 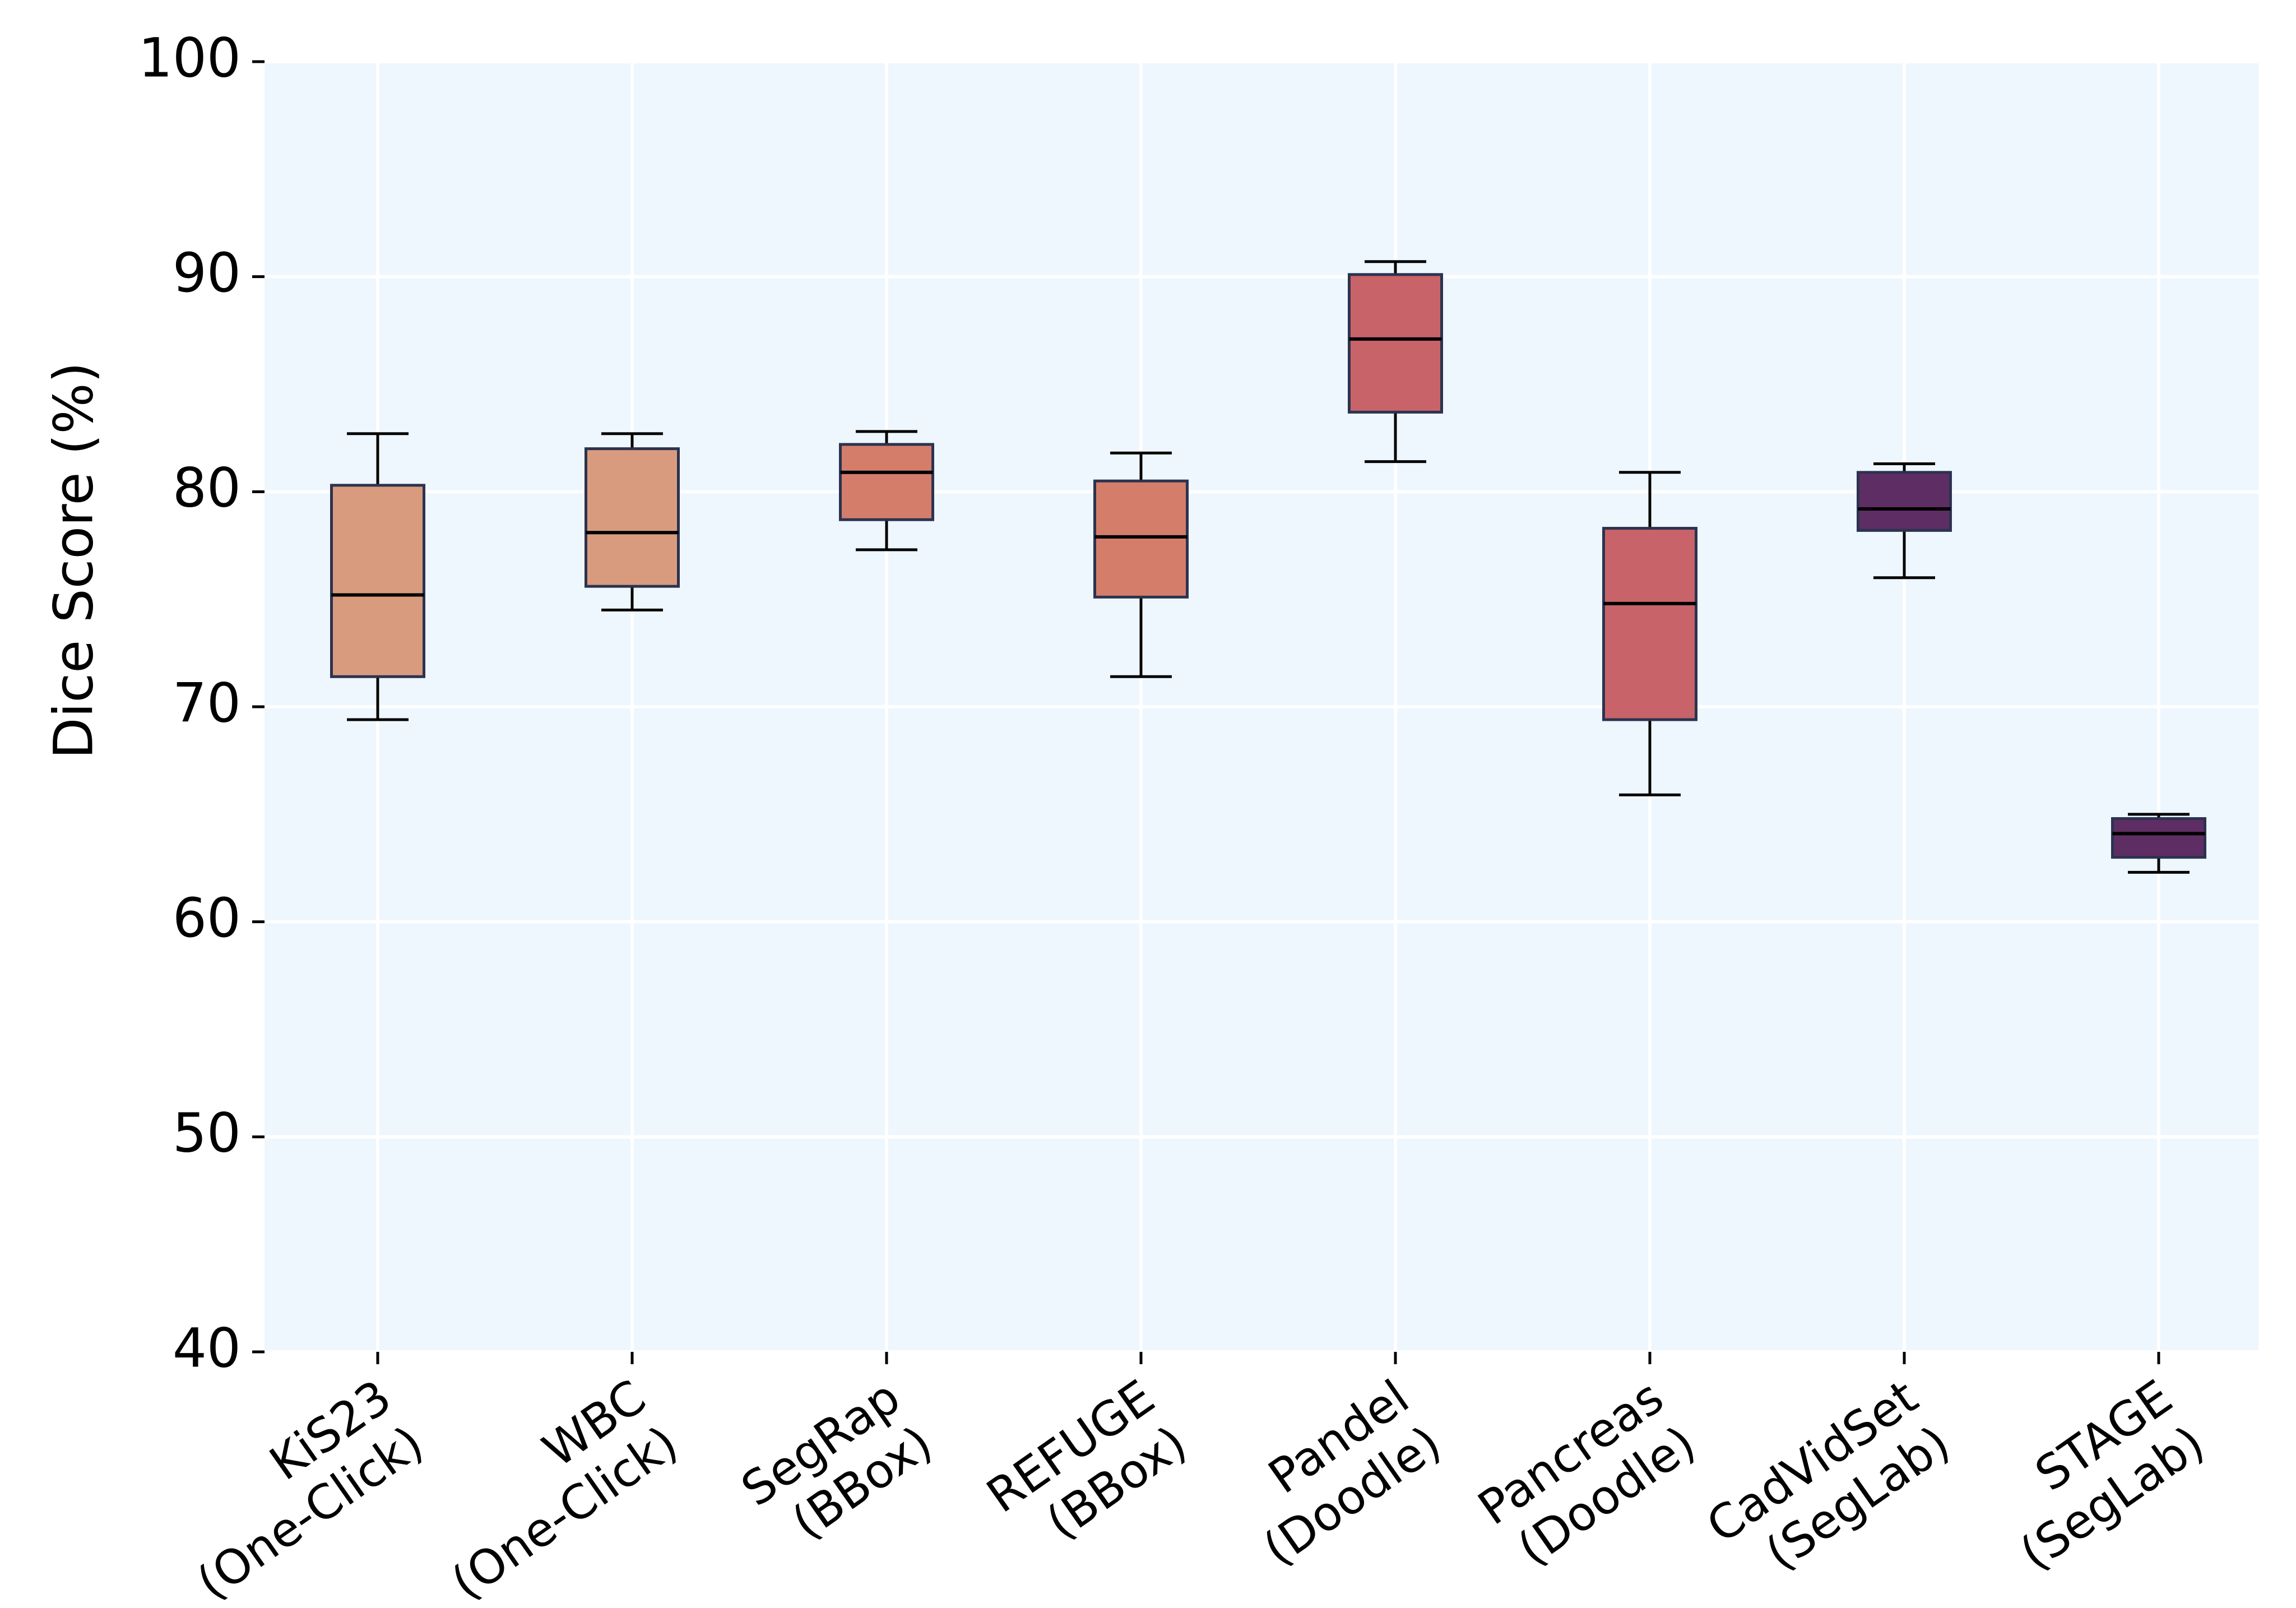 I want to click on y-tick-label: 40, so click(x=207, y=1348).